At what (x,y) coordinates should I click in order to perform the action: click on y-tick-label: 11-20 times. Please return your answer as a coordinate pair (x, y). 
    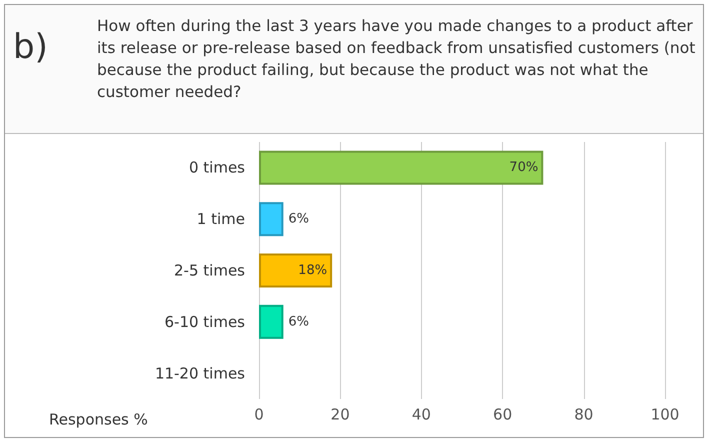
    Looking at the image, I should click on (200, 373).